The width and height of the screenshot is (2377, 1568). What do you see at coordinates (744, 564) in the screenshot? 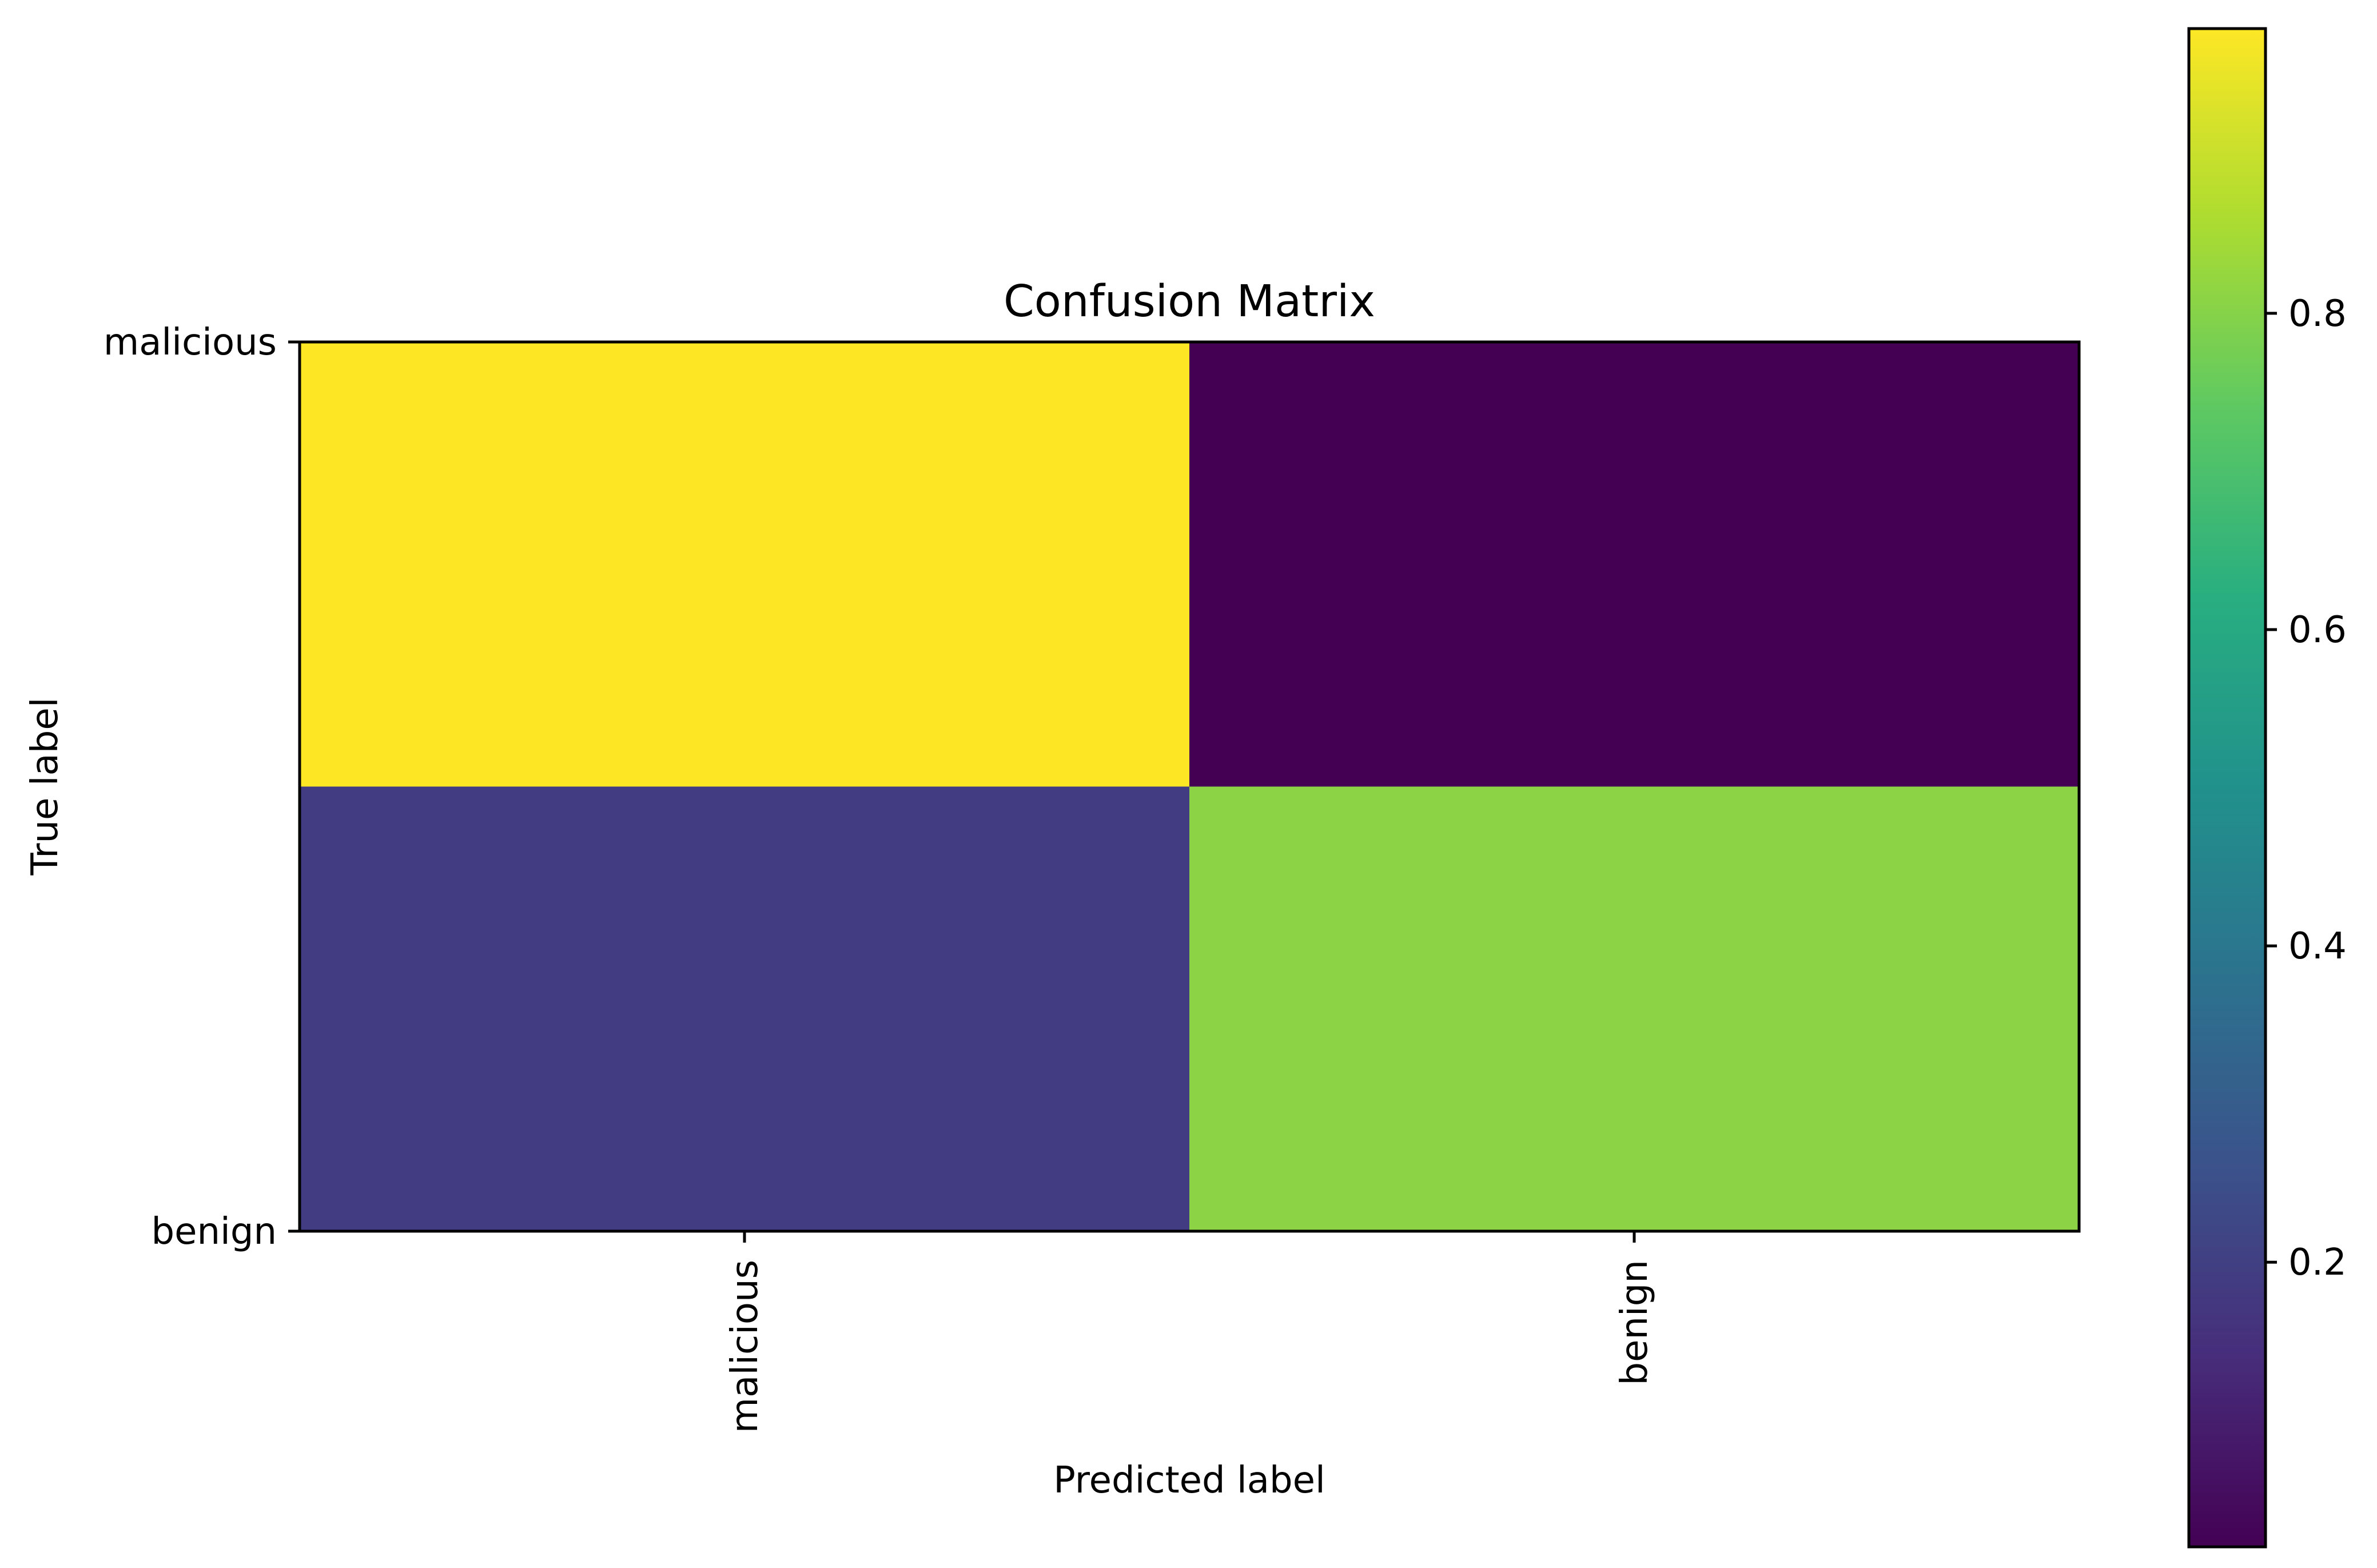
I see `heatmap-cell-malicious-malicious` at bounding box center [744, 564].